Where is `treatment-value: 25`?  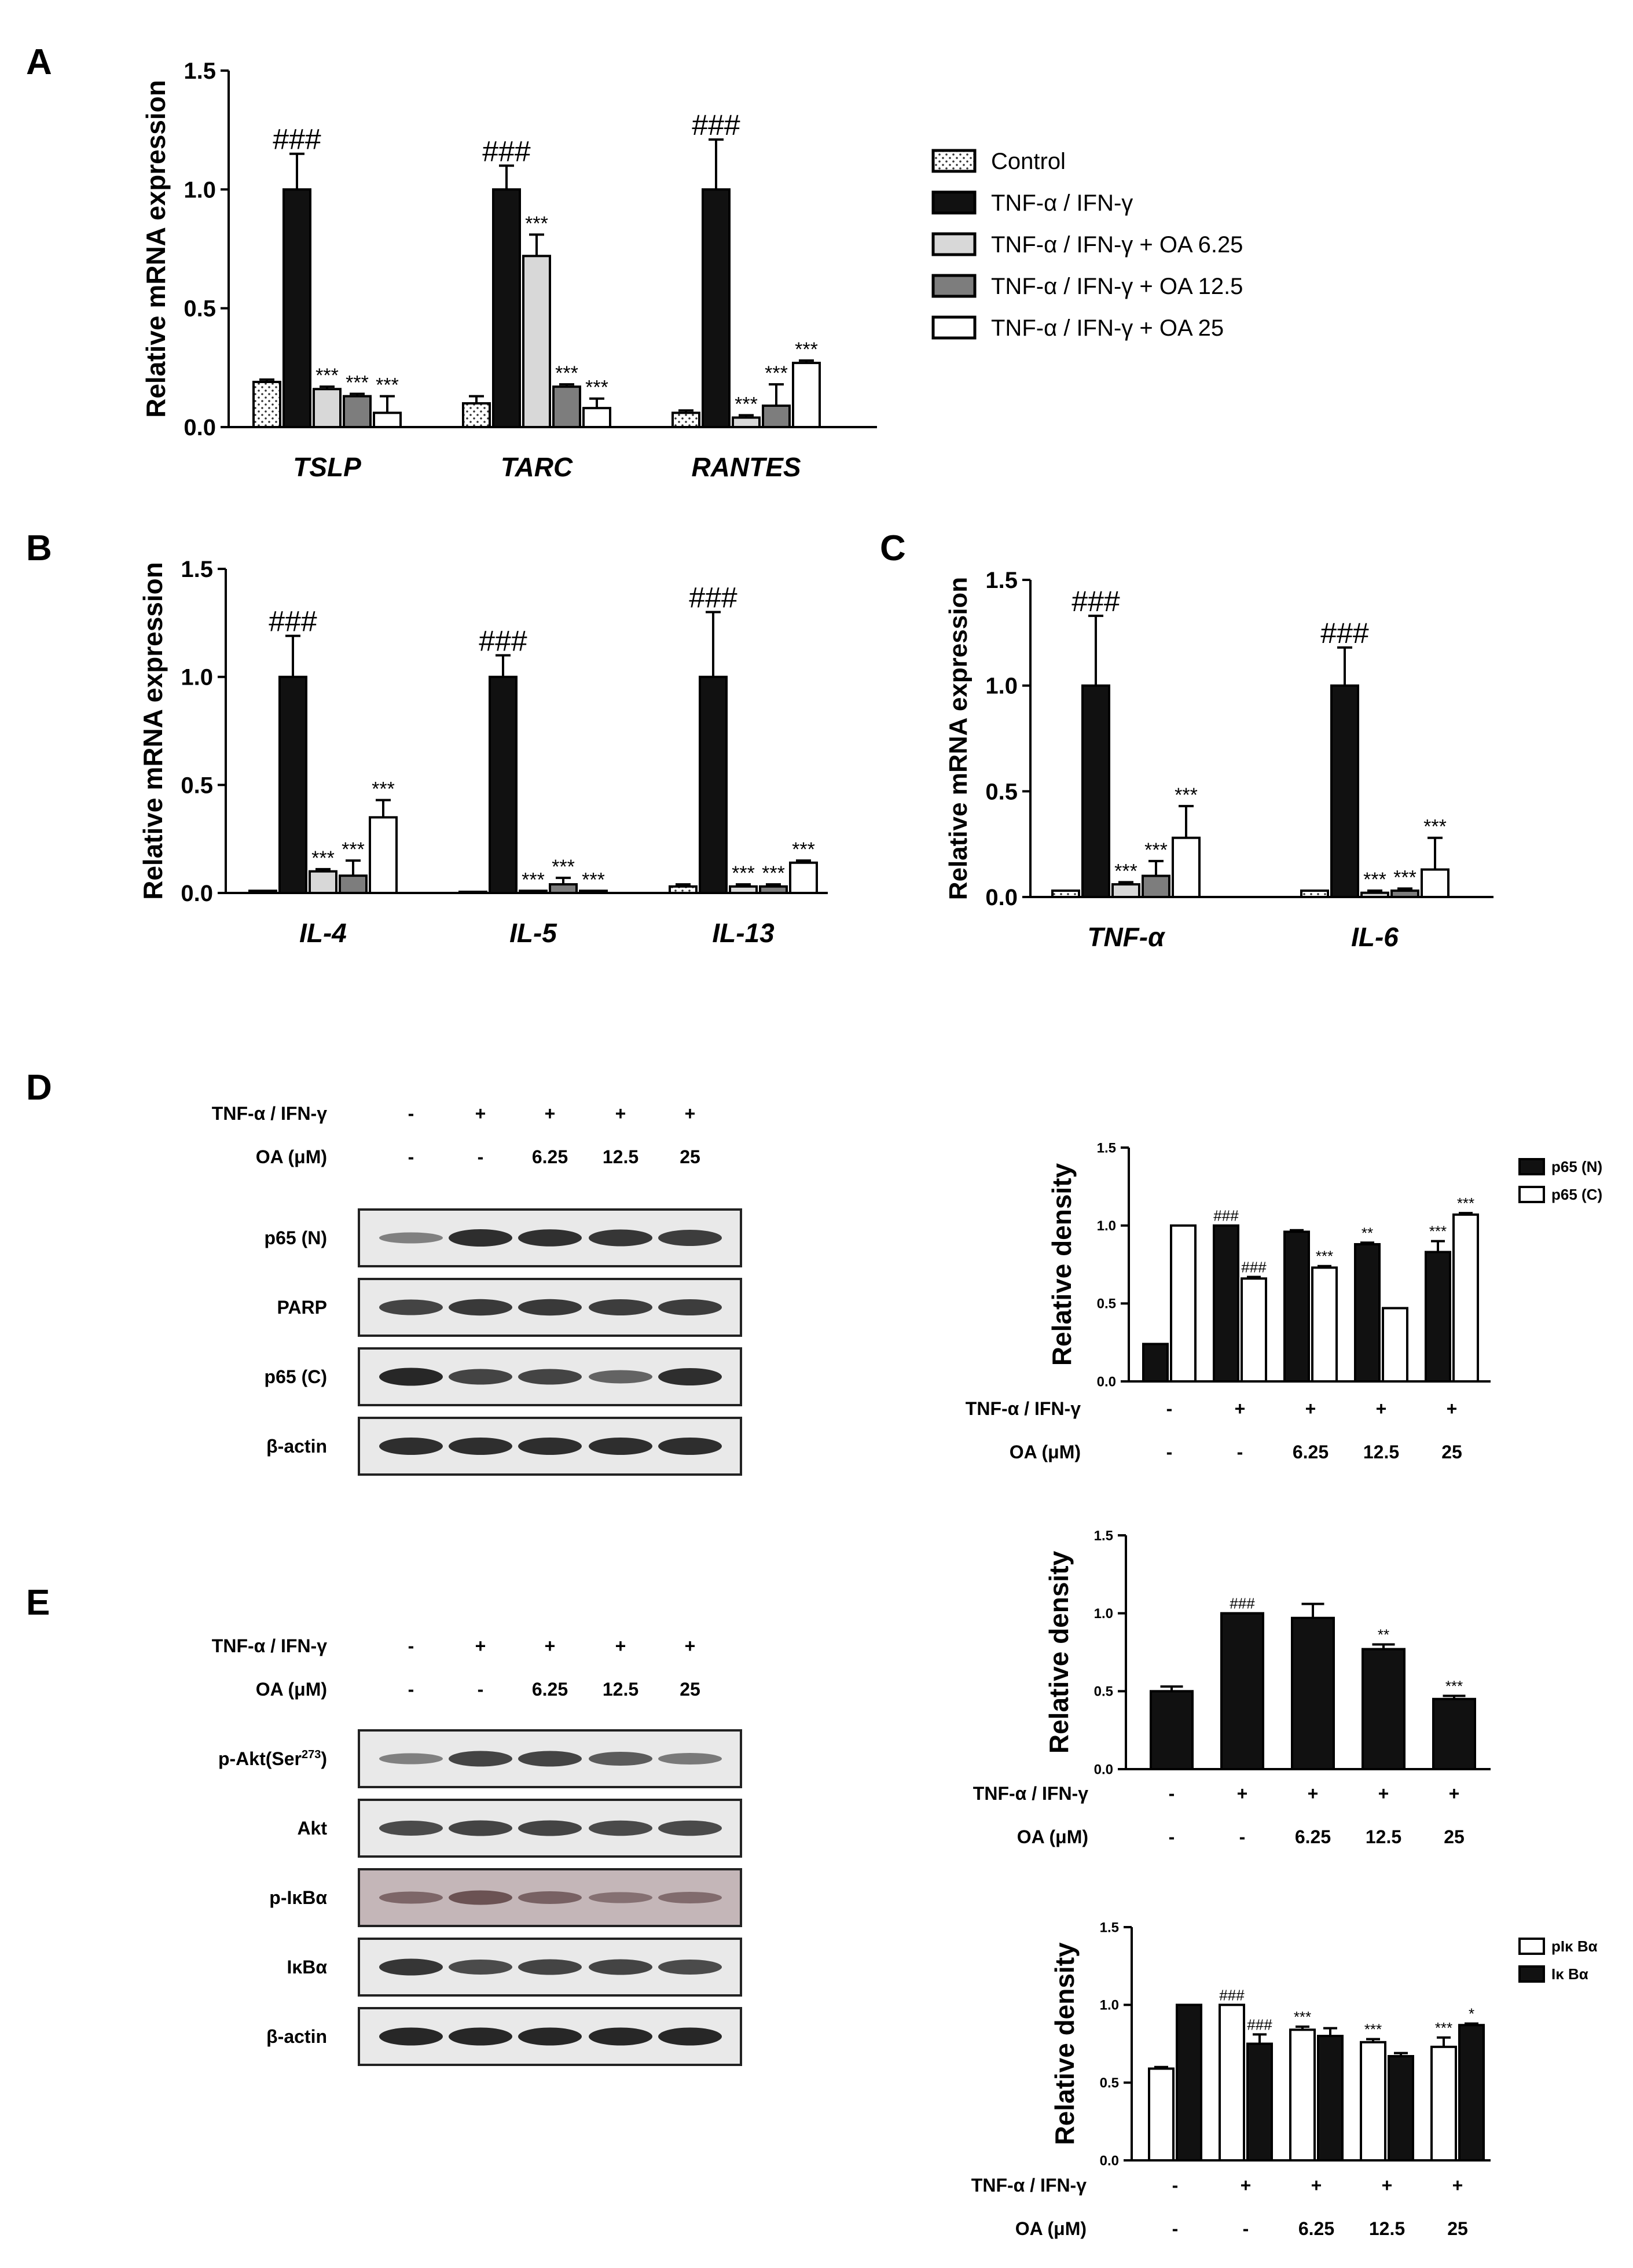 treatment-value: 25 is located at coordinates (1455, 1837).